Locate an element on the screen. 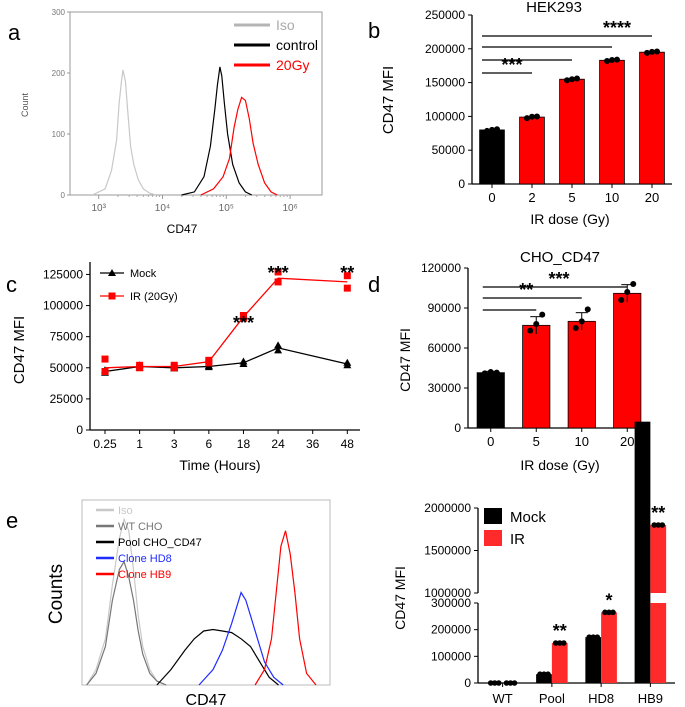 This screenshot has height=707, width=685. y-tick-label: 200000 is located at coordinates (451, 630).